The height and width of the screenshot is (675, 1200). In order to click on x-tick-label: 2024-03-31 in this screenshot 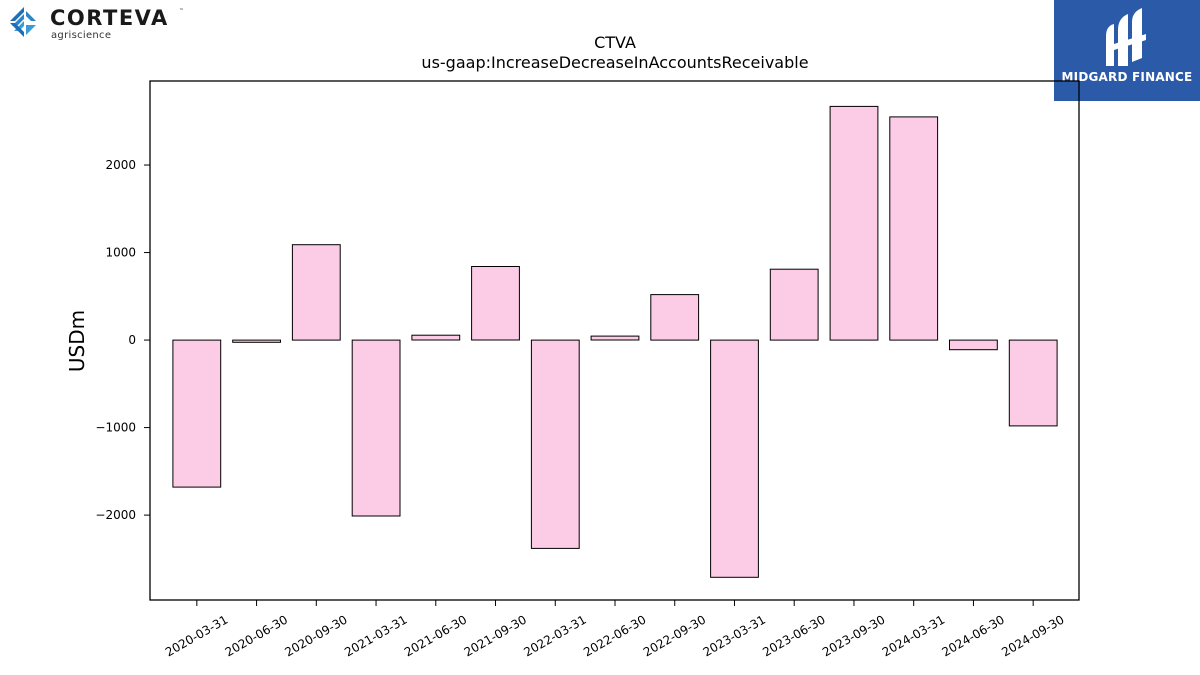, I will do `click(913, 635)`.